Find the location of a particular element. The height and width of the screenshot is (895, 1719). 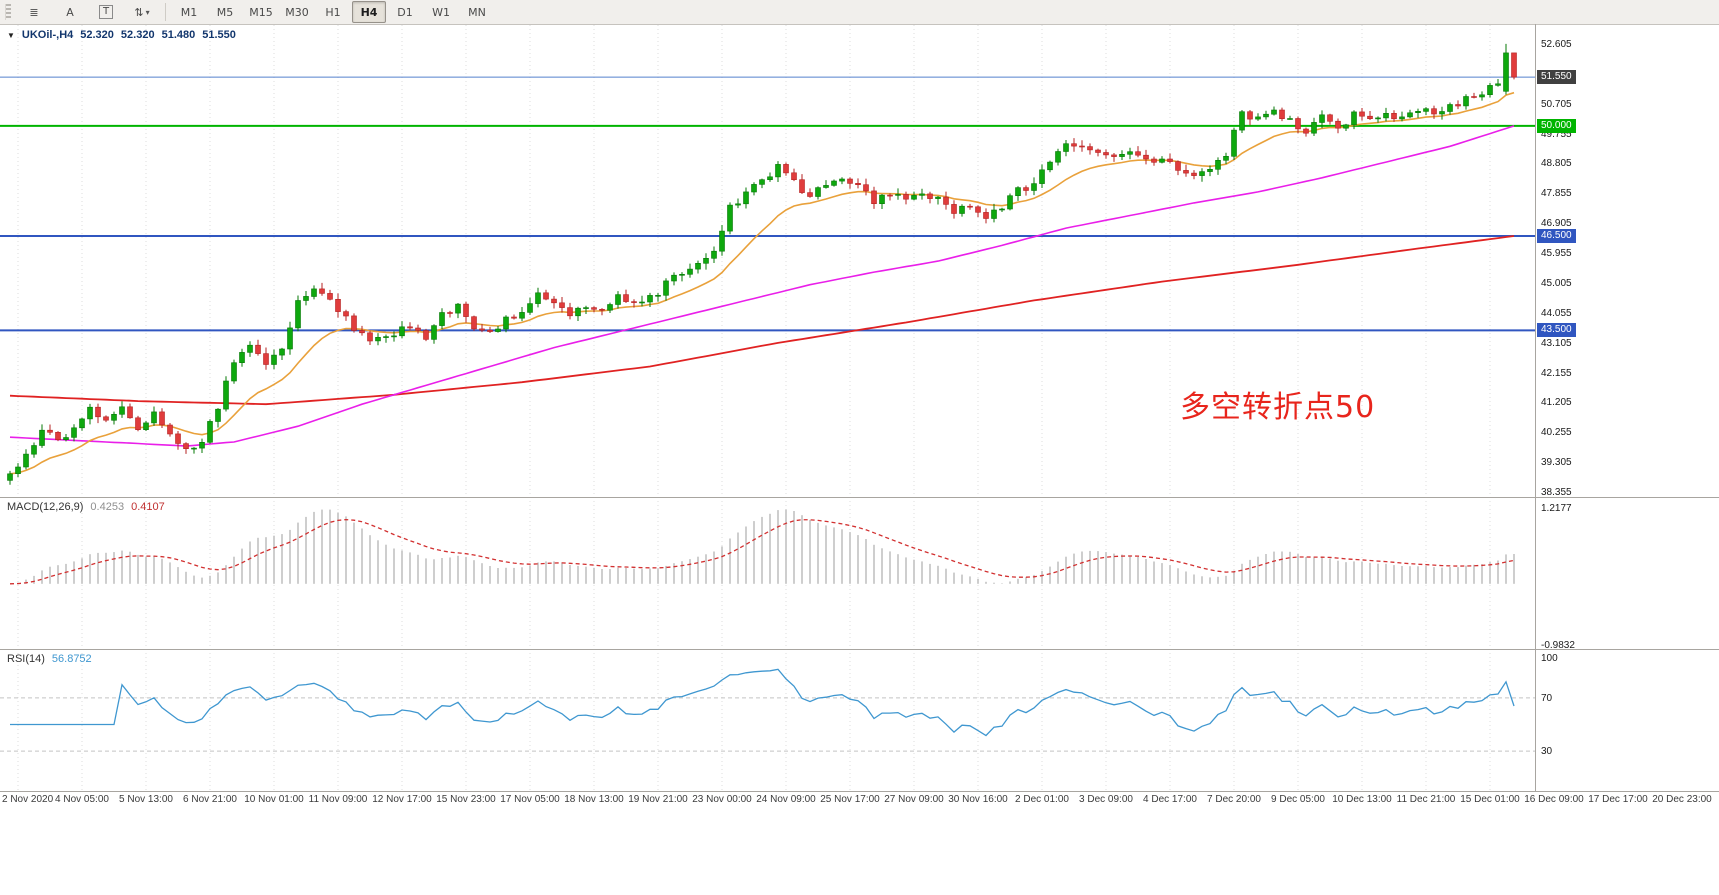

price-axis-label: 38.355 is located at coordinates (1556, 493).